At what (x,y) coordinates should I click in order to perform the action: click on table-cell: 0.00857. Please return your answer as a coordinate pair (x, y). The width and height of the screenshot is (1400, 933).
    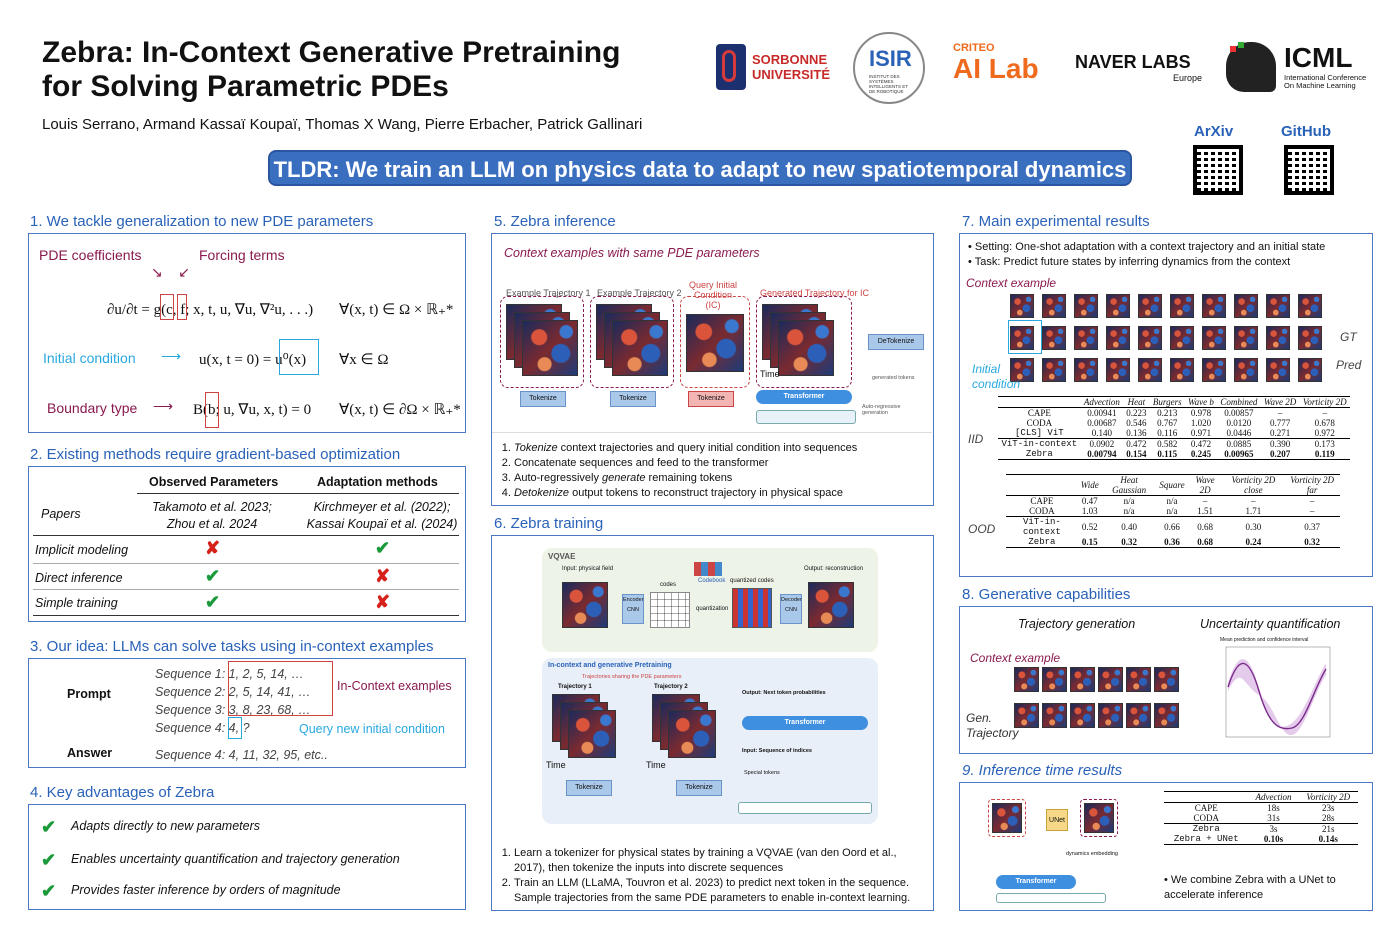
    Looking at the image, I should click on (1239, 413).